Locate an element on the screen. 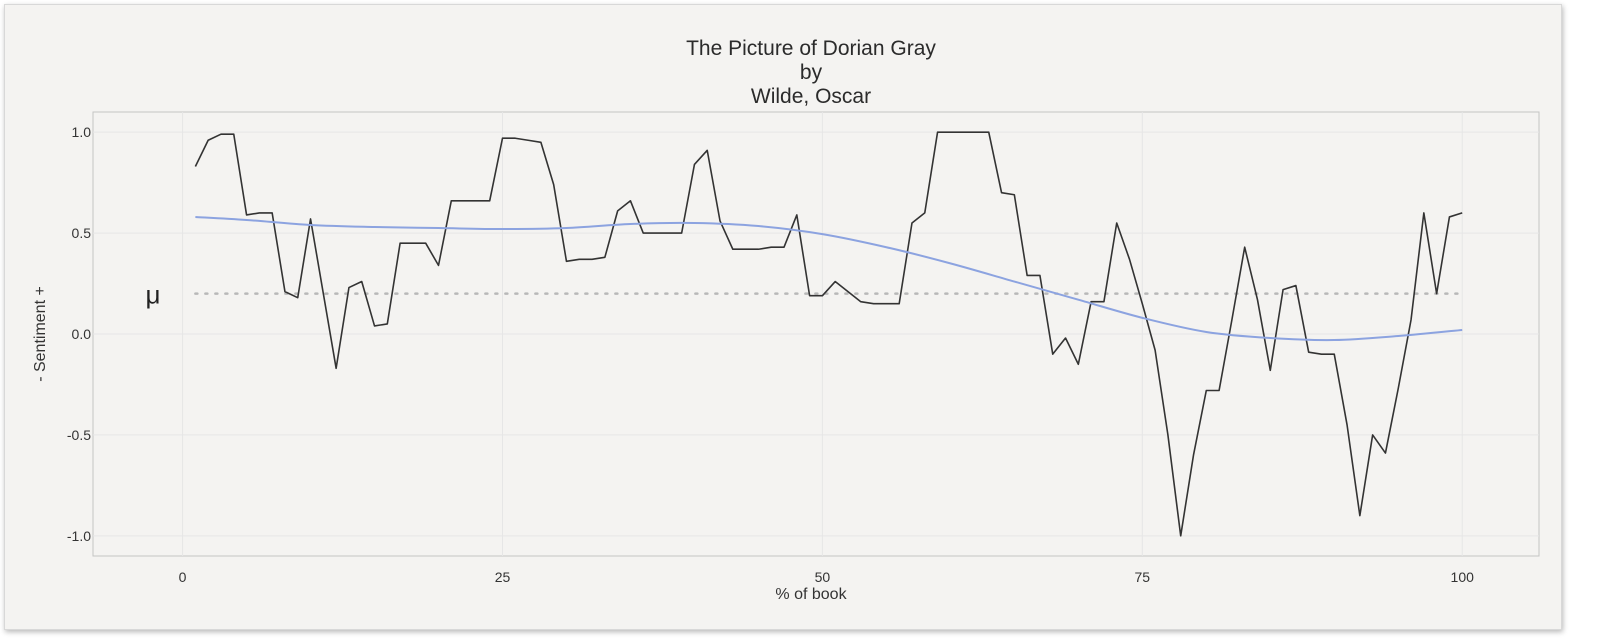 The height and width of the screenshot is (643, 1598). mean-group: μ is located at coordinates (805, 295).